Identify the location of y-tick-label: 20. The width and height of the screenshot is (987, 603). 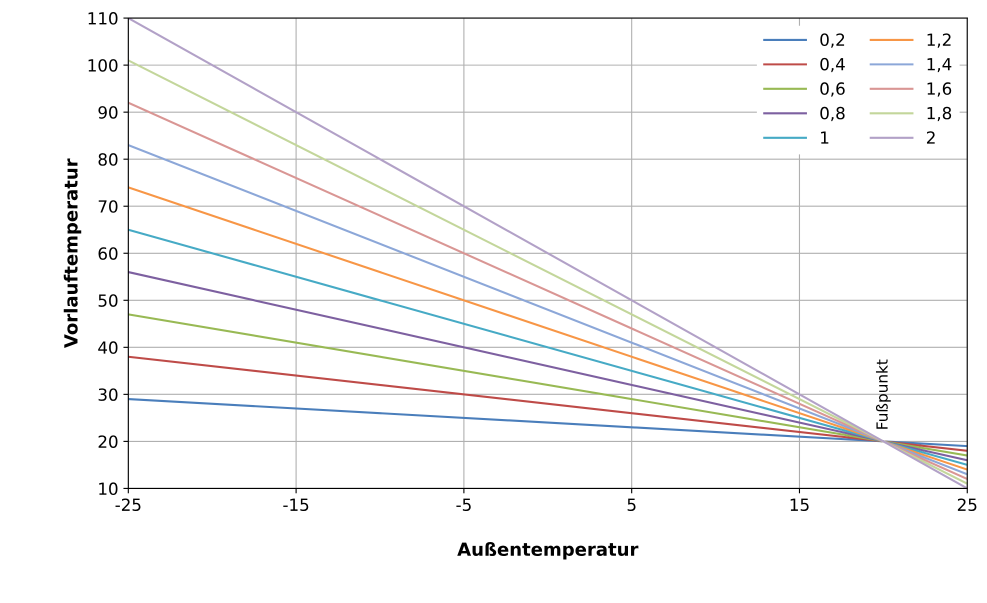
(108, 441).